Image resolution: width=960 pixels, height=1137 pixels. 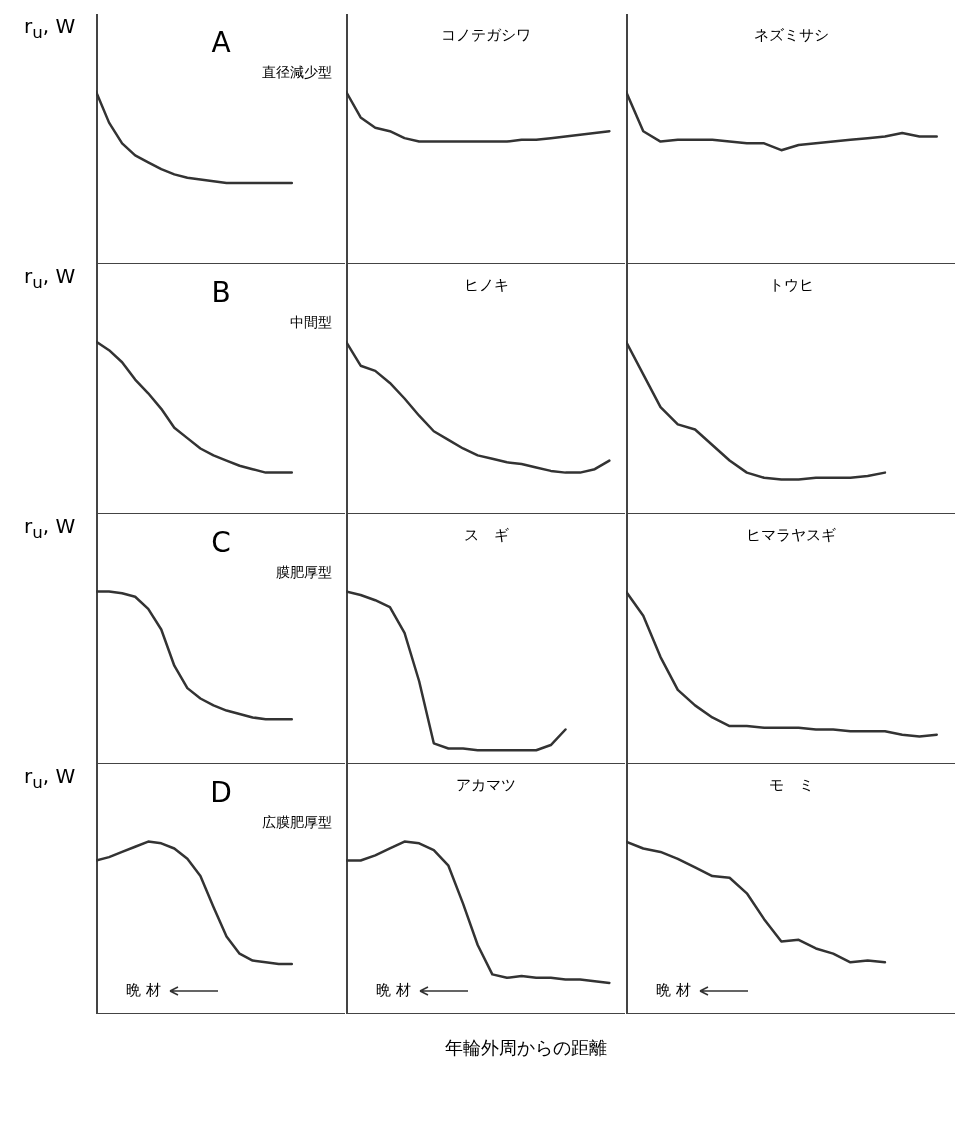 What do you see at coordinates (486, 285) in the screenshot?
I see `chart-title: ヒノキ` at bounding box center [486, 285].